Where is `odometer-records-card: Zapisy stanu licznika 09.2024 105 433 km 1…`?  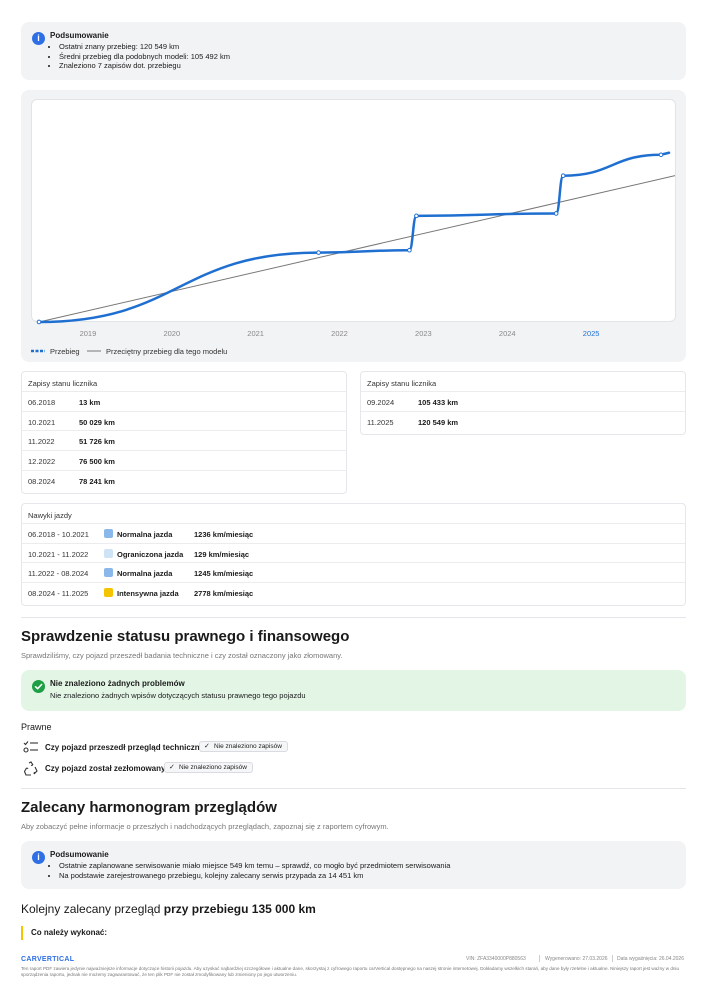
odometer-records-card: Zapisy stanu licznika 09.2024 105 433 km 1… is located at coordinates (523, 403).